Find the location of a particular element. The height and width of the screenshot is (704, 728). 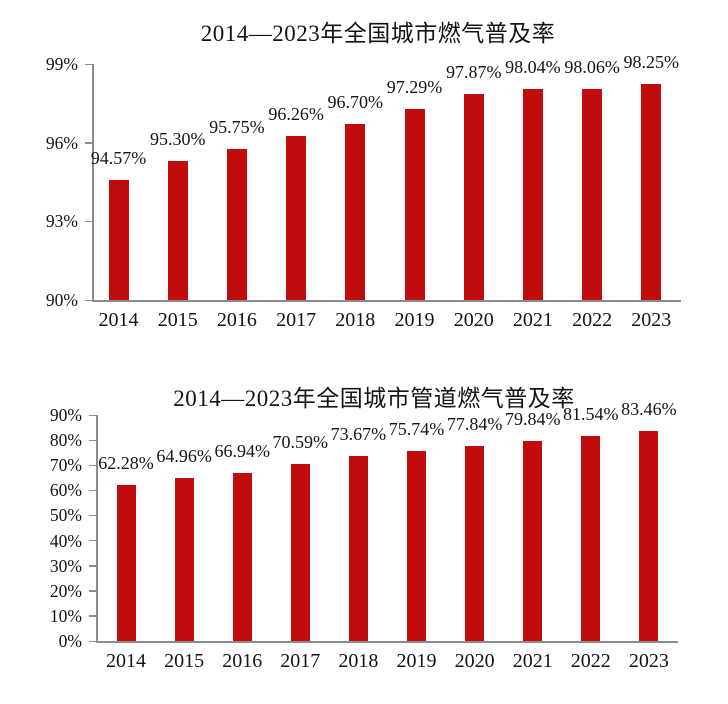

data-label: 98.25% is located at coordinates (651, 61).